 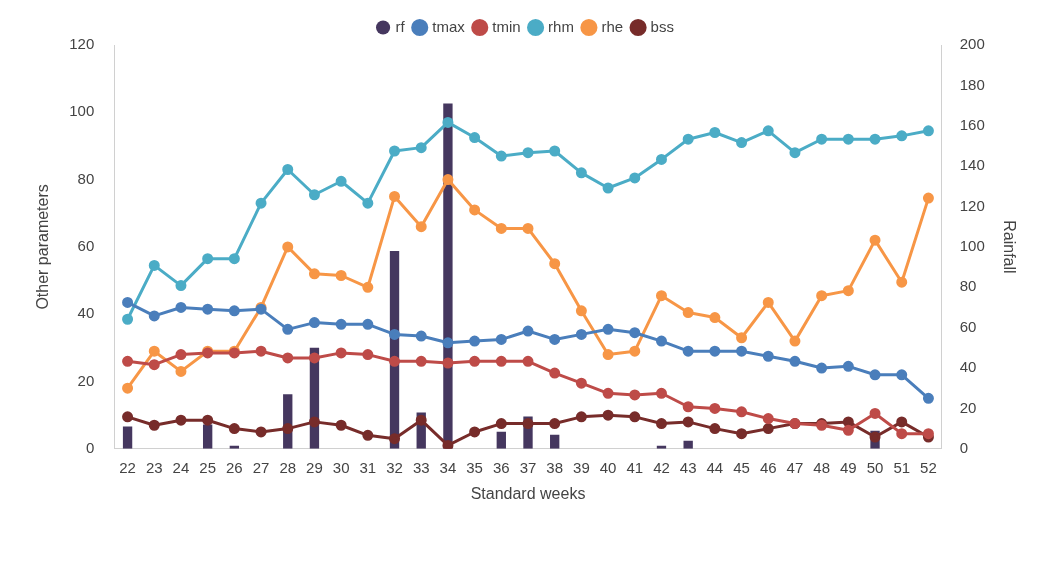 What do you see at coordinates (964, 447) in the screenshot?
I see `y2-tick-label: 0` at bounding box center [964, 447].